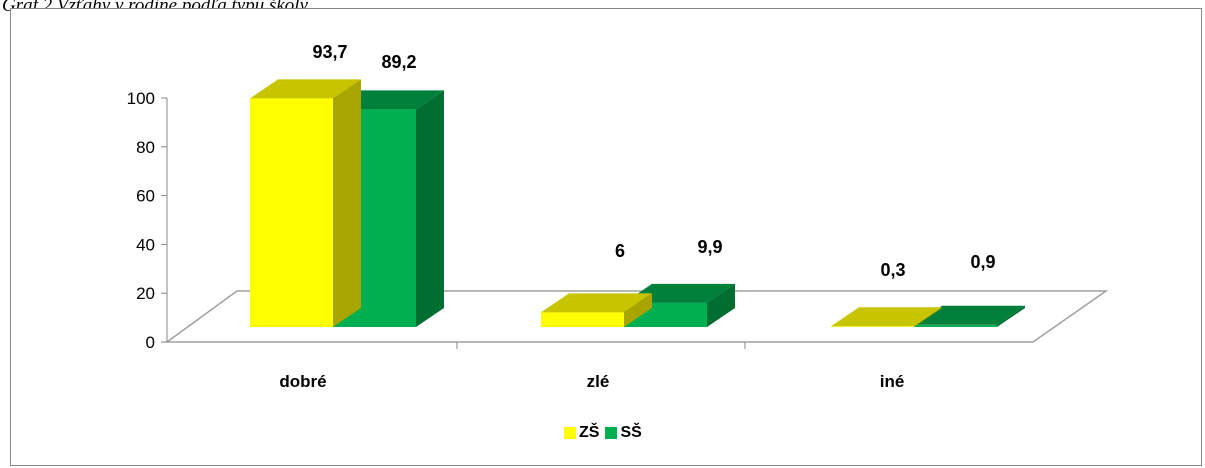 The image size is (1205, 468). Describe the element at coordinates (582, 319) in the screenshot. I see `bar-0-1-front` at that location.